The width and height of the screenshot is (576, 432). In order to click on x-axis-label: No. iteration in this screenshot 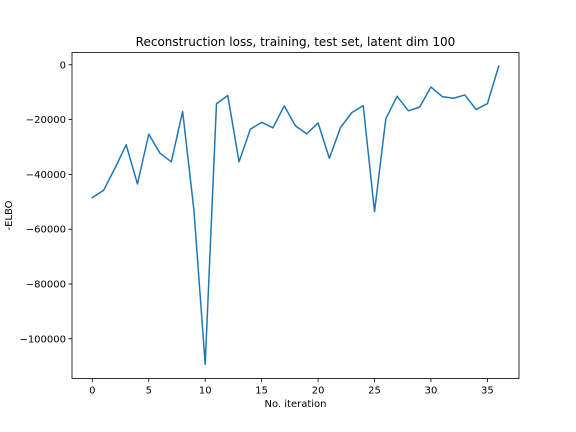, I will do `click(295, 404)`.